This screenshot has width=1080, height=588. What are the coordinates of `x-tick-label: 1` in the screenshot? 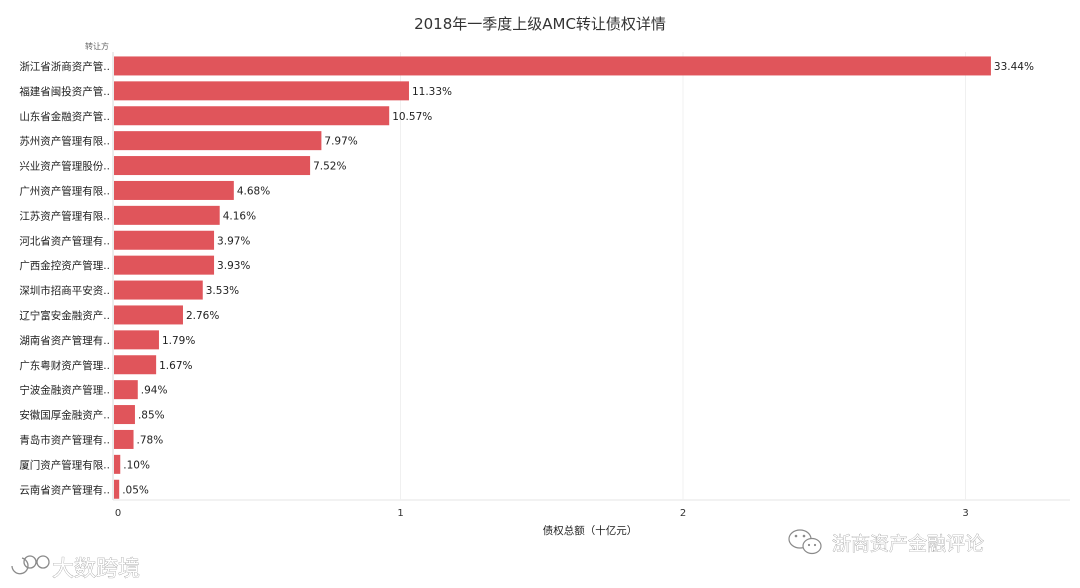 It's located at (400, 513).